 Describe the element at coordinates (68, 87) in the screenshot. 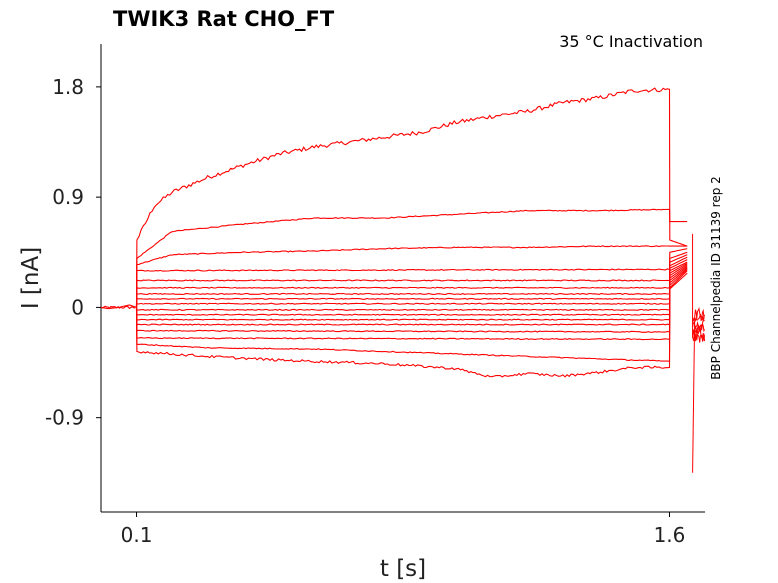

I see `y-tick-label: 1.8` at that location.